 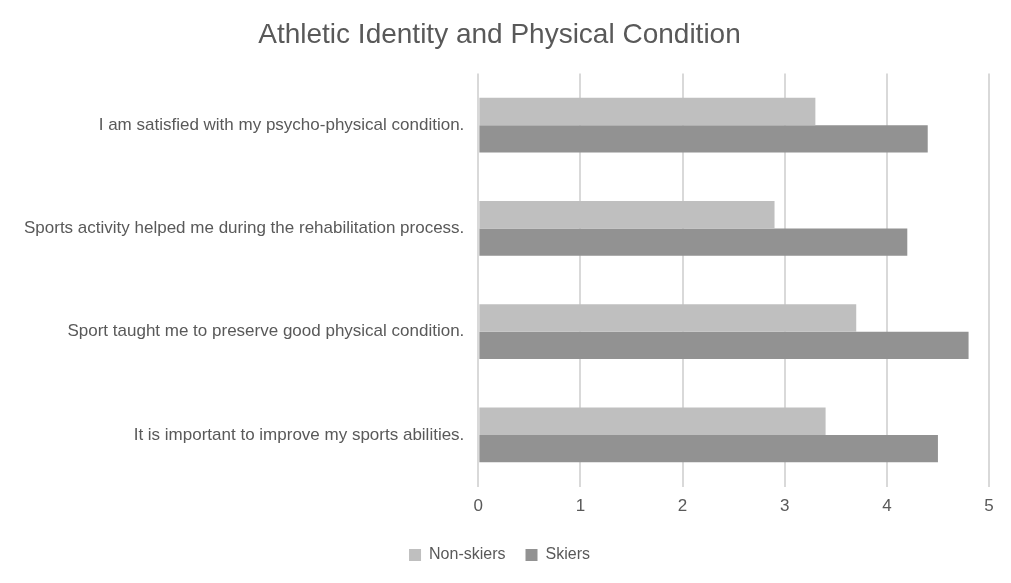 What do you see at coordinates (244, 228) in the screenshot?
I see `y-tick-label: Sports activity helped me during the rehabilitation process.` at bounding box center [244, 228].